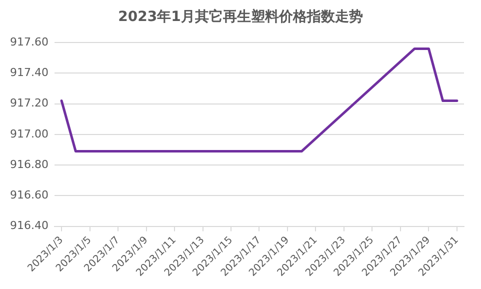 The width and height of the screenshot is (481, 289). I want to click on chart-title: 2023年1月其它再生塑料价格指数走势, so click(240, 17).